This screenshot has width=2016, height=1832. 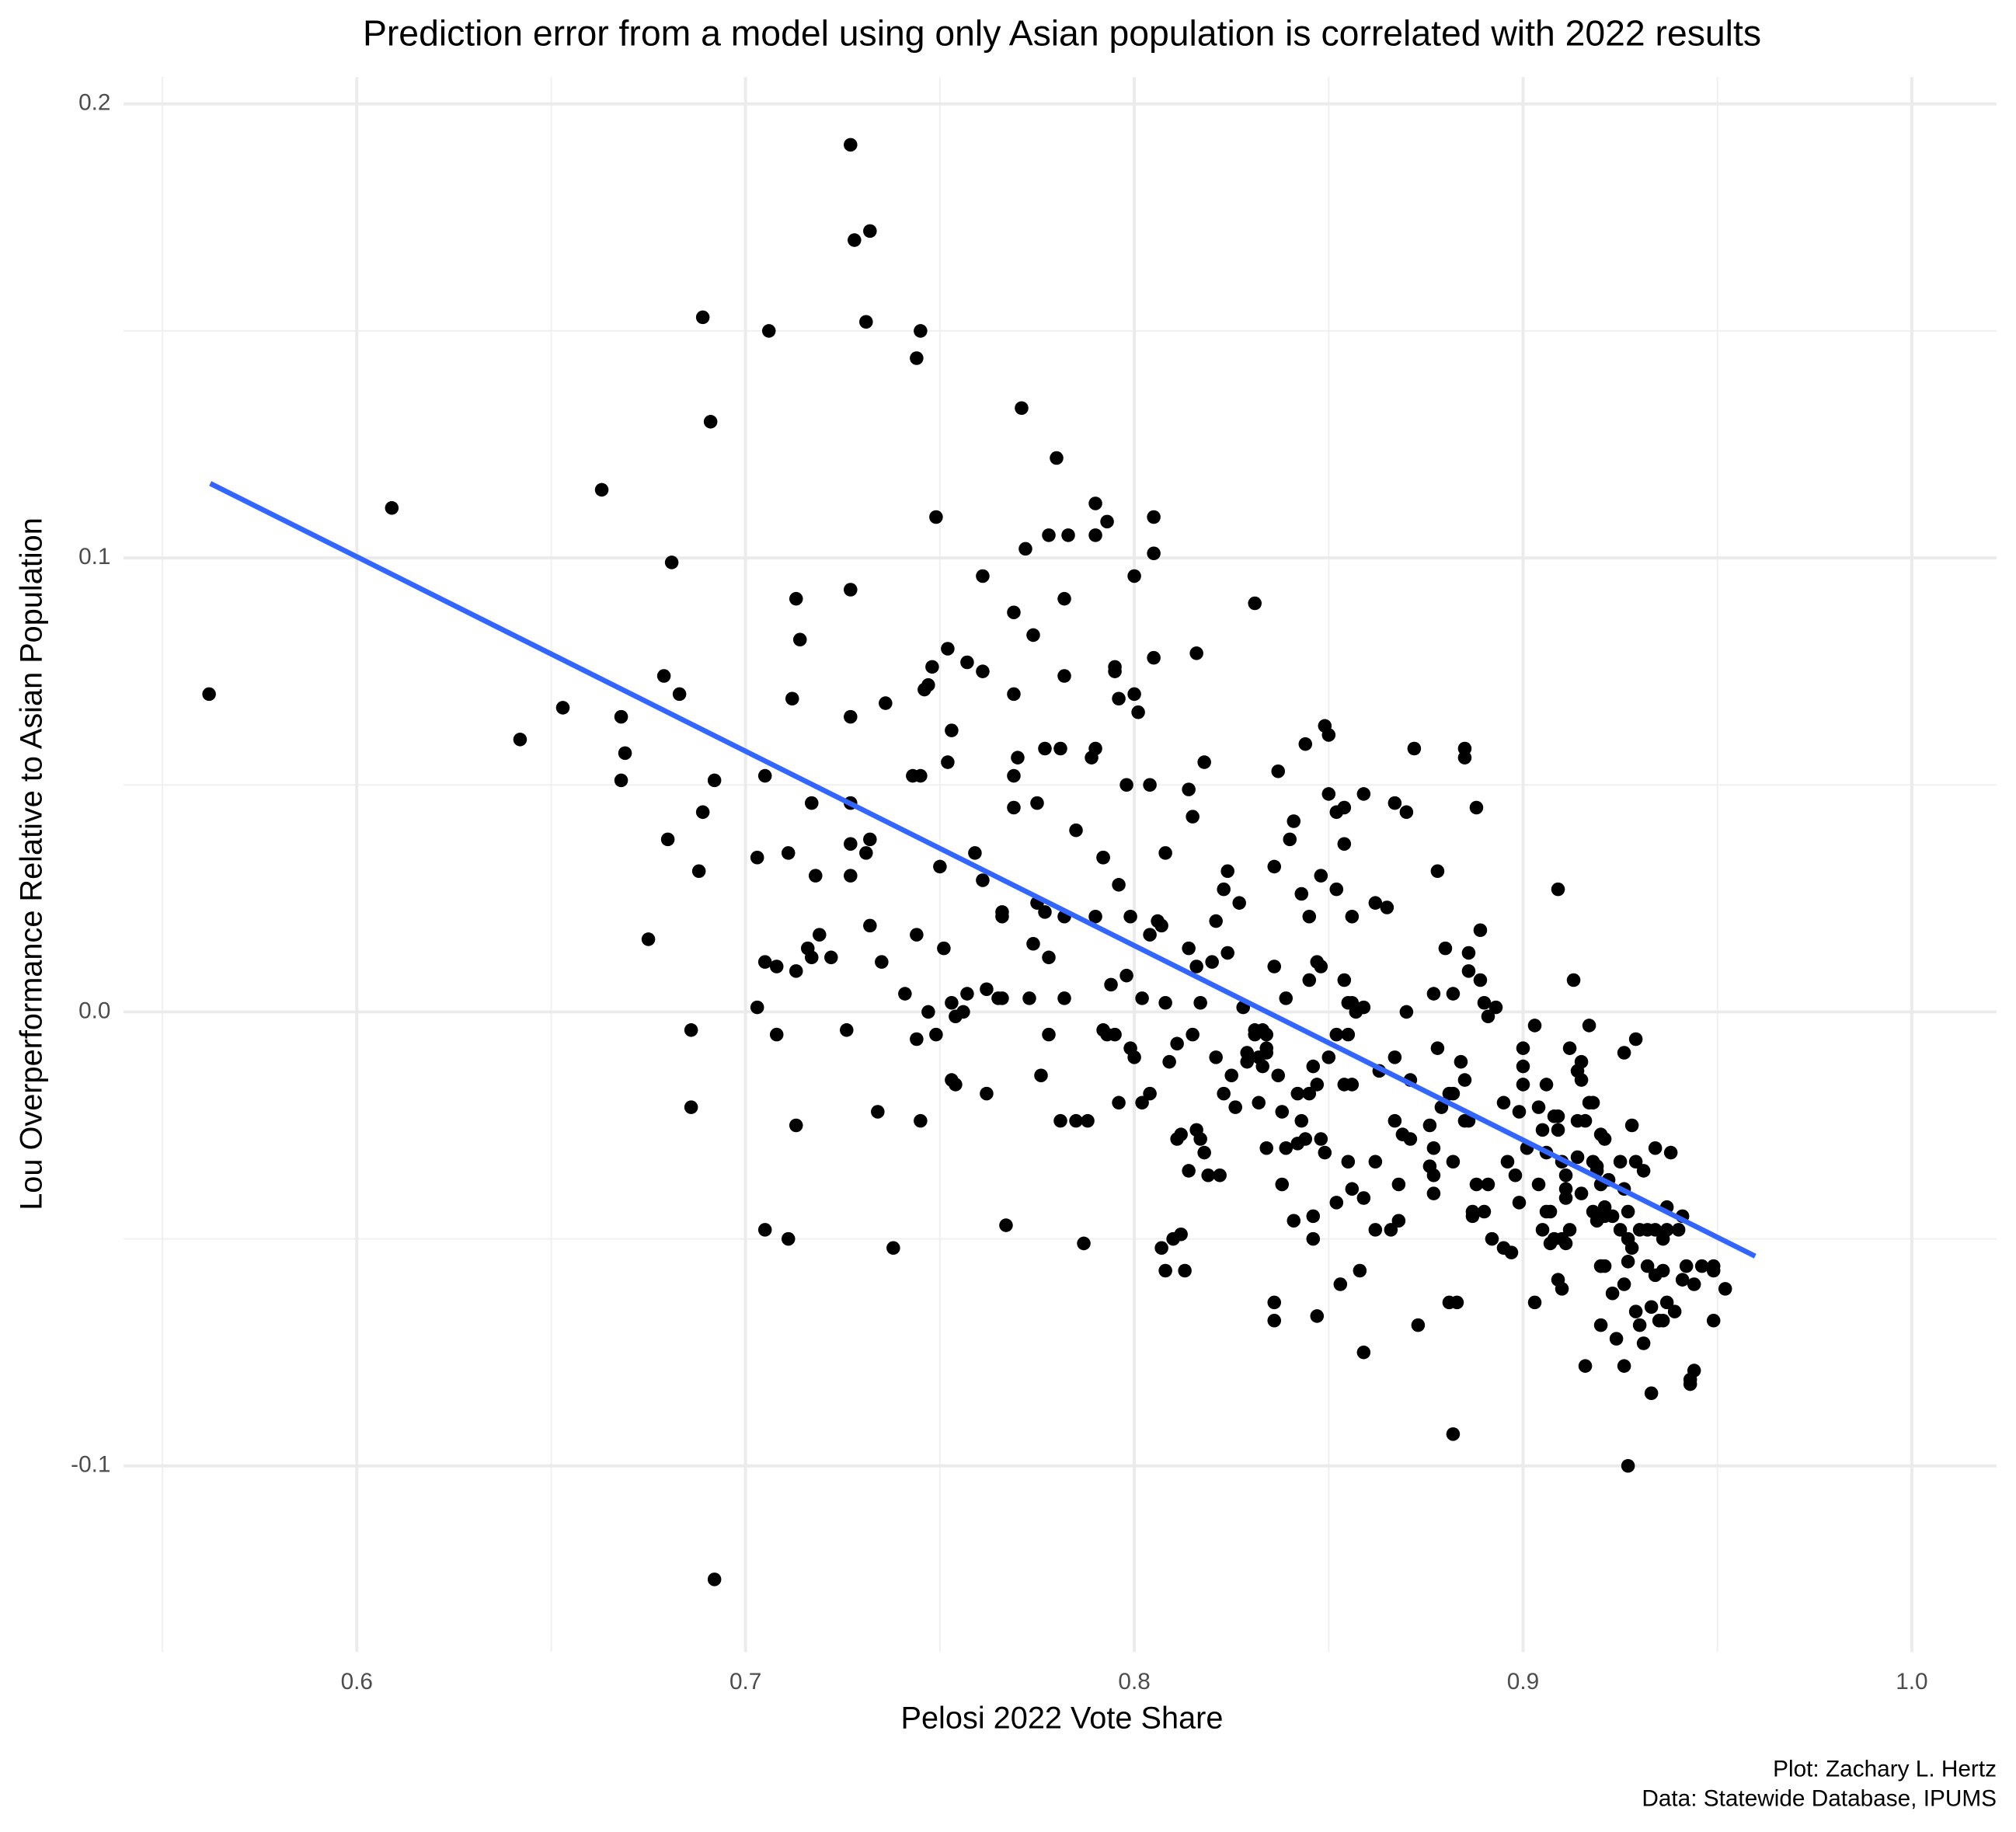 What do you see at coordinates (1134, 1681) in the screenshot?
I see `x-tick-label: 0.8` at bounding box center [1134, 1681].